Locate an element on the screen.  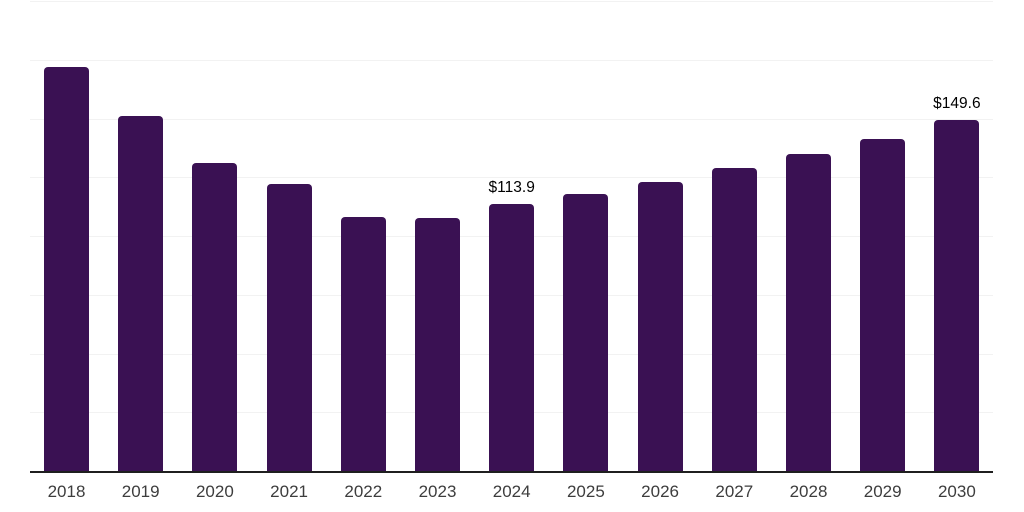
bar-2019 is located at coordinates (141, 293).